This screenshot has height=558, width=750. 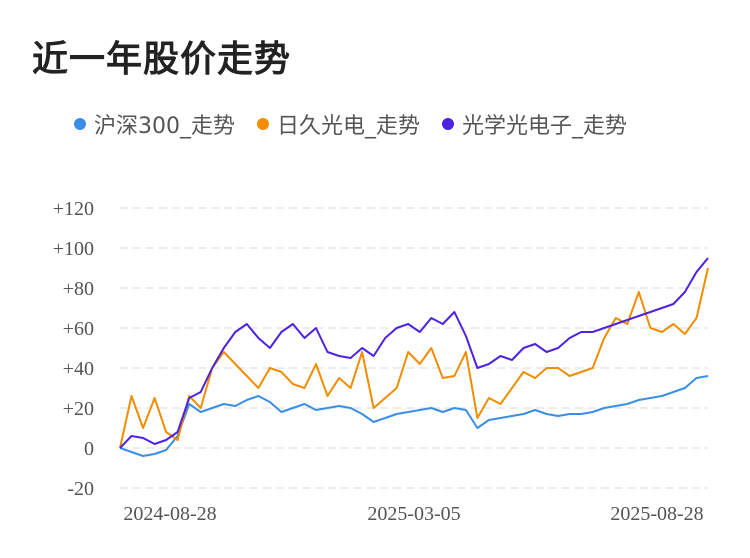 I want to click on y-axis-ticks: +120 +100 +80 +60 +40 +20 0 -20, so click(x=73, y=349).